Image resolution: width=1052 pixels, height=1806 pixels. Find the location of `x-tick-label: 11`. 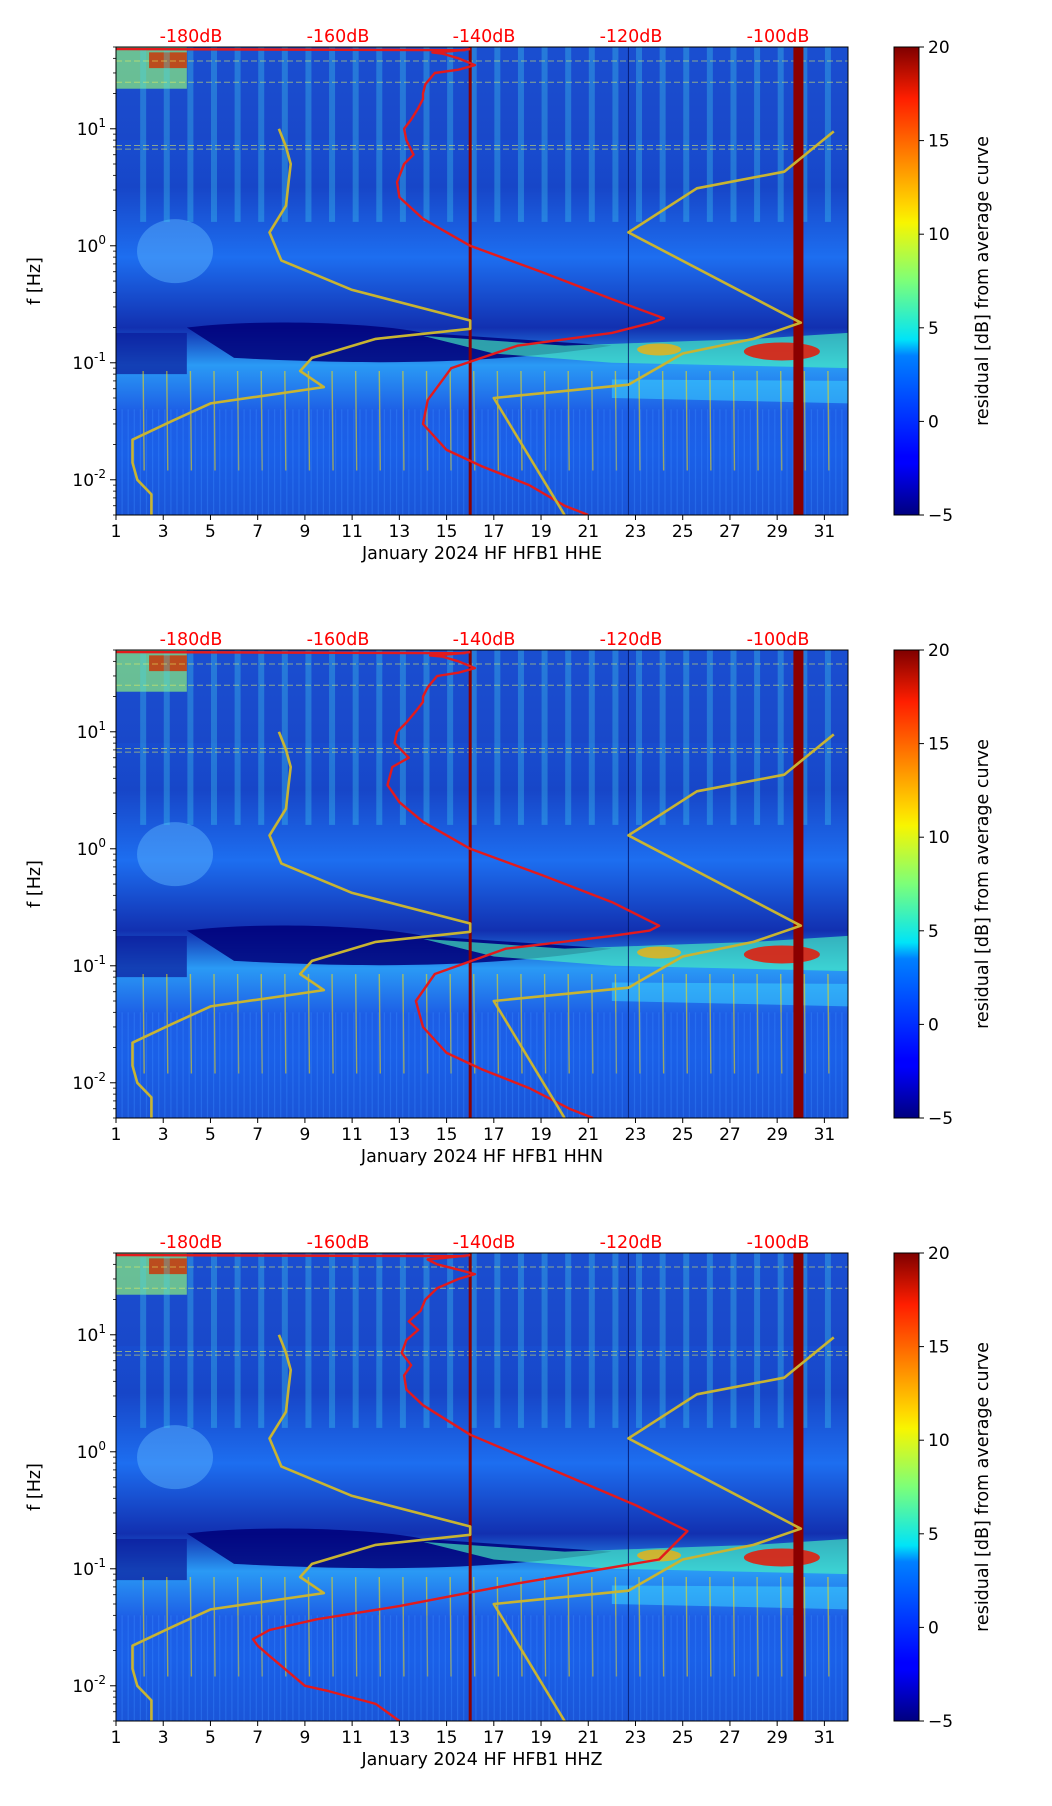

x-tick-label: 11 is located at coordinates (352, 1738).